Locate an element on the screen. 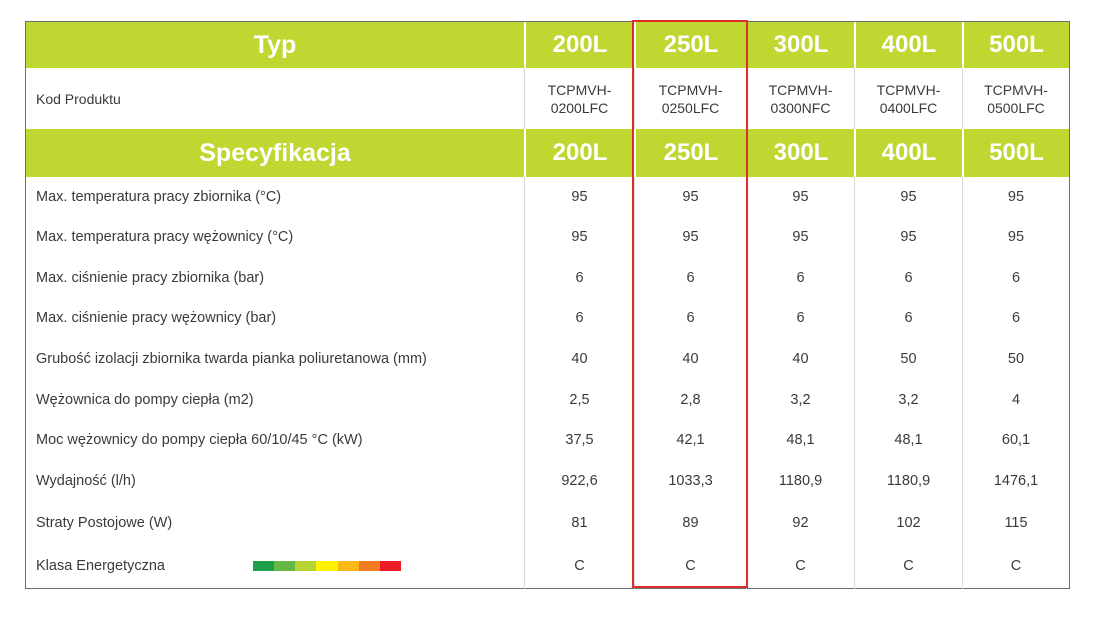  row-value: 2,8 is located at coordinates (690, 399).